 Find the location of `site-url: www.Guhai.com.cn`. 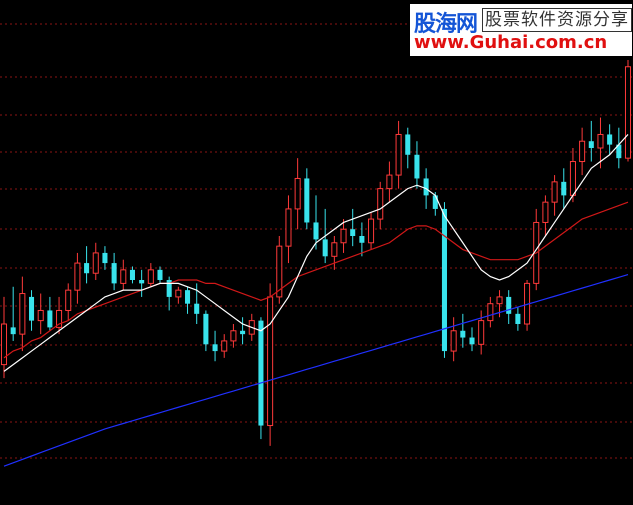

site-url: www.Guhai.com.cn is located at coordinates (511, 42).